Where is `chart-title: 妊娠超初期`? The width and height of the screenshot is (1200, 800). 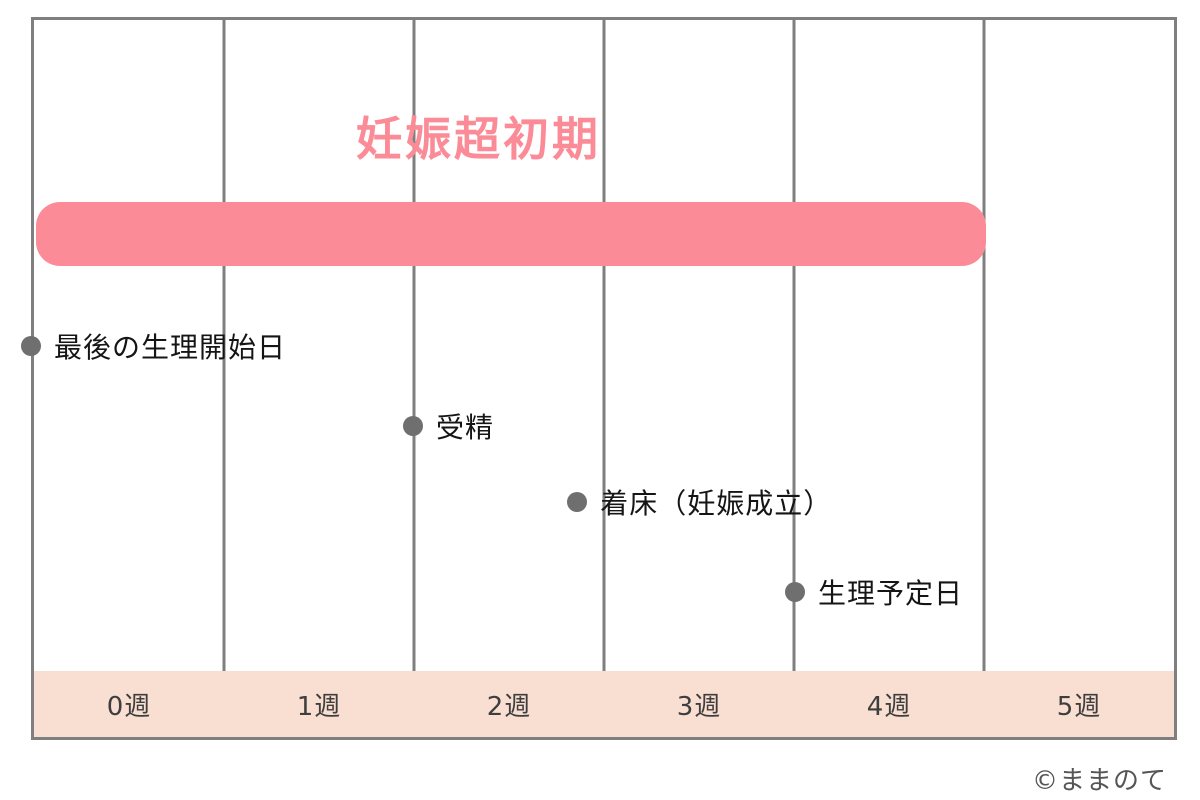
chart-title: 妊娠超初期 is located at coordinates (478, 139).